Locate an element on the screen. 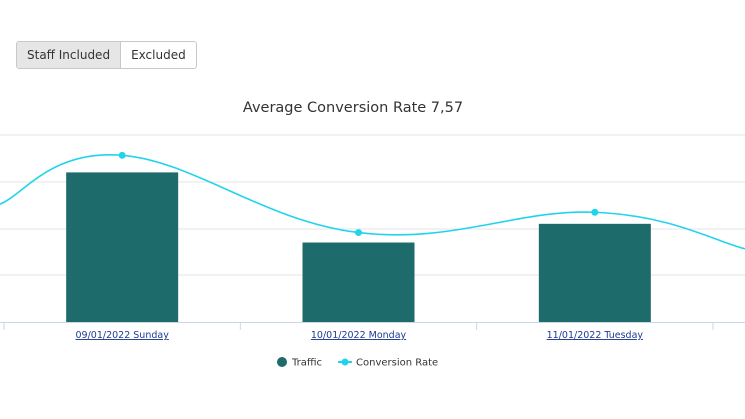  staff-filter-toggle: Staff Included Excluded is located at coordinates (106, 55).